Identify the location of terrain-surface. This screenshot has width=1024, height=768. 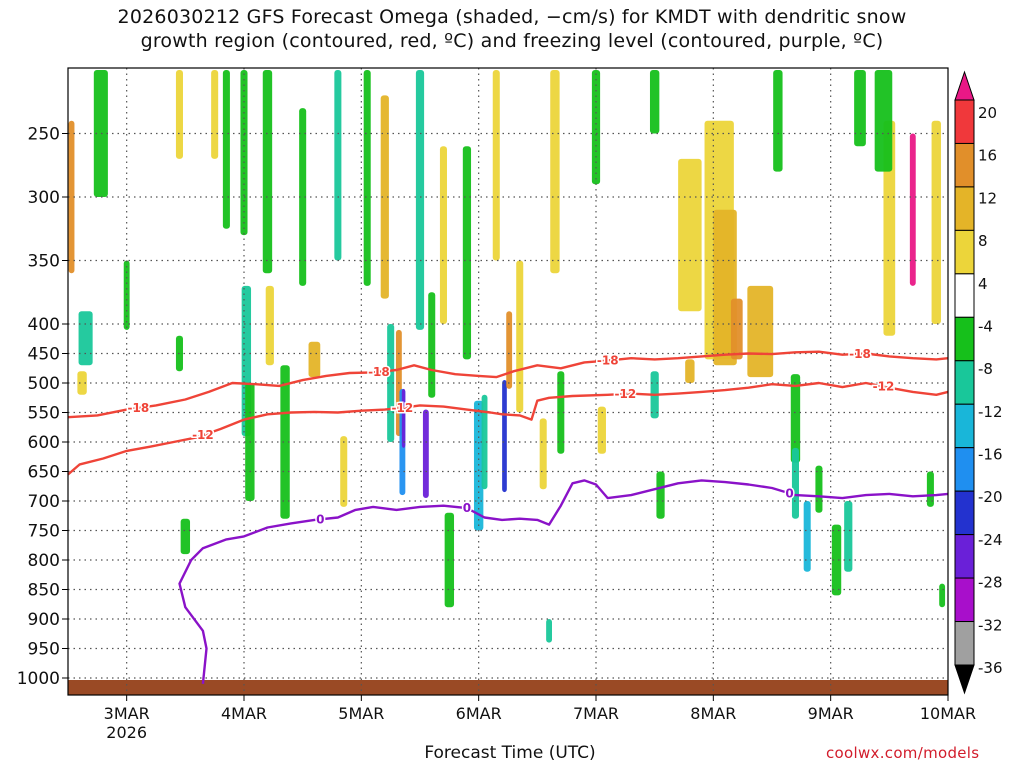
(508, 687).